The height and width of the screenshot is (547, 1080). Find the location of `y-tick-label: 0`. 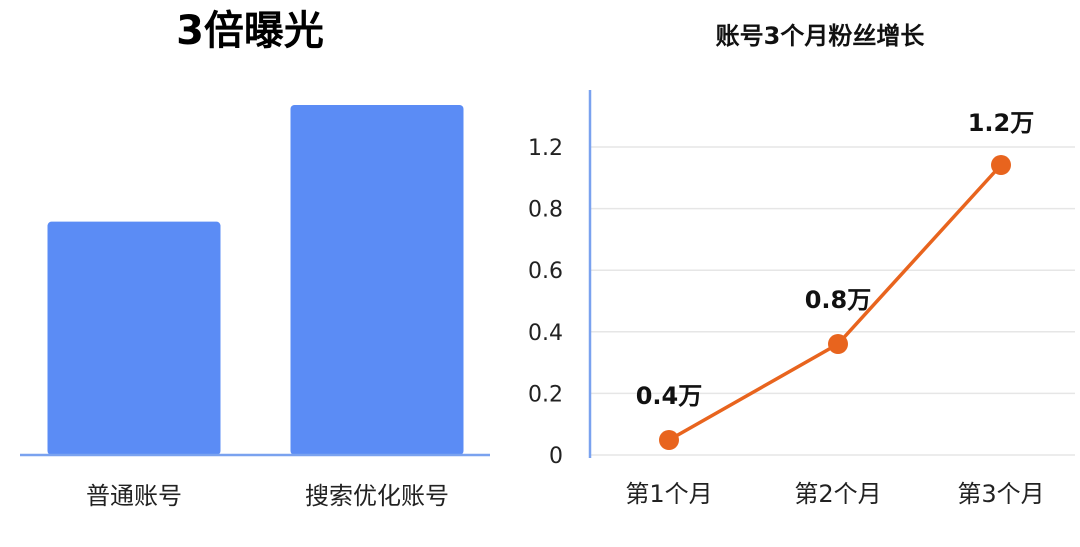

y-tick-label: 0 is located at coordinates (556, 456).